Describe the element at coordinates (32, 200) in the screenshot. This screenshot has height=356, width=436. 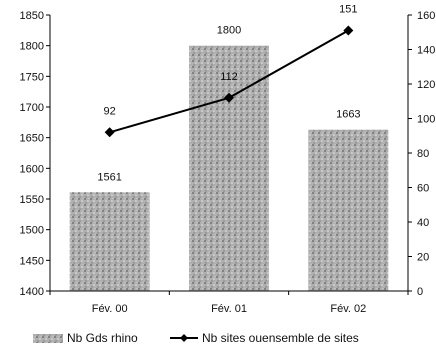
I see `left-tick-label: 1550` at that location.